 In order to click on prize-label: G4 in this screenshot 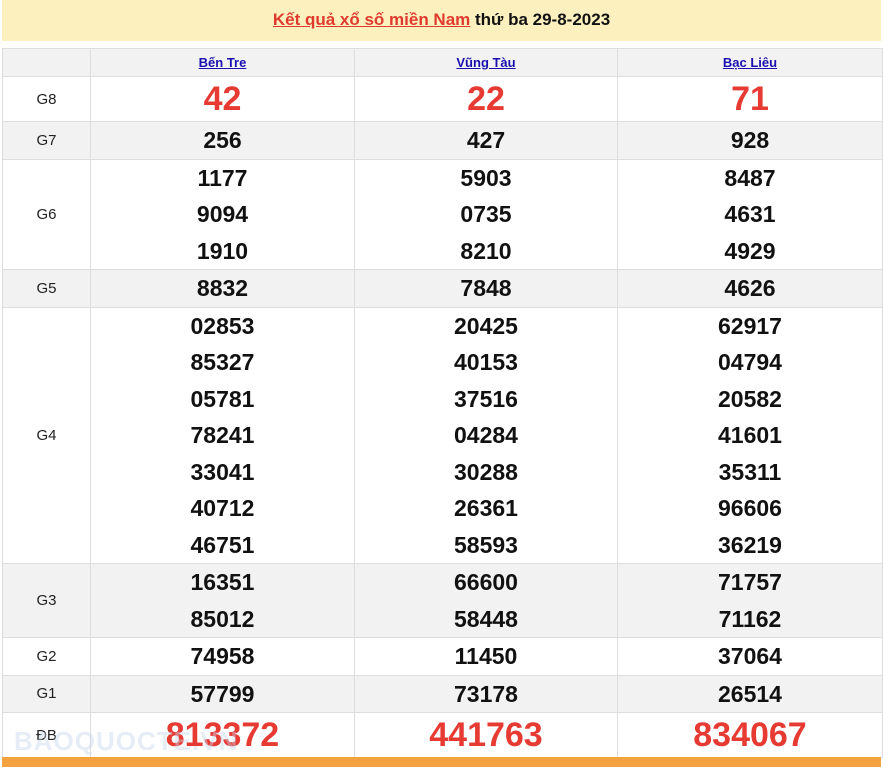, I will do `click(46, 435)`.